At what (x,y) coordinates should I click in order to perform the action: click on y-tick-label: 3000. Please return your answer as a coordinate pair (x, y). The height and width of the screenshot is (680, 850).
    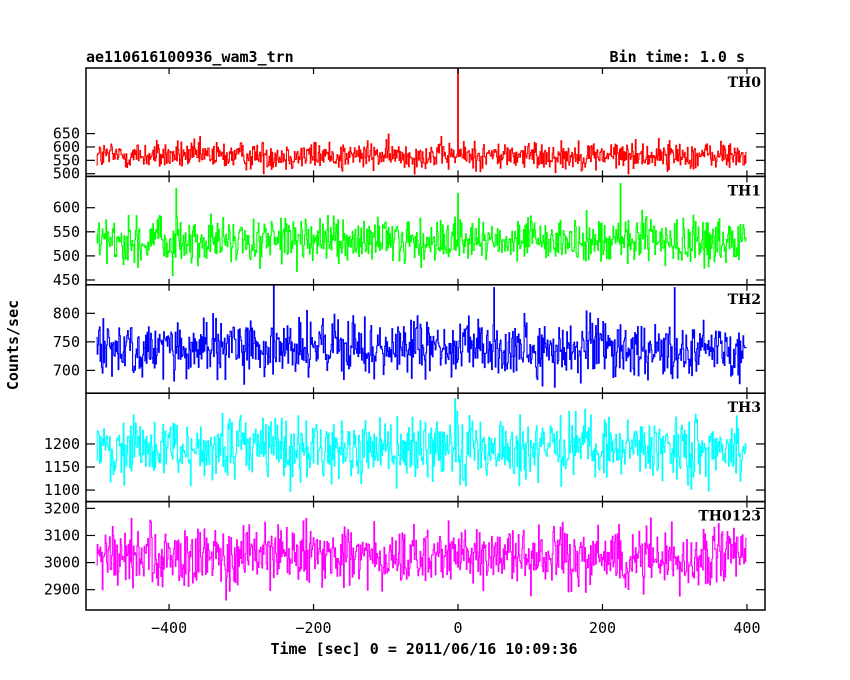
    Looking at the image, I should click on (62, 563).